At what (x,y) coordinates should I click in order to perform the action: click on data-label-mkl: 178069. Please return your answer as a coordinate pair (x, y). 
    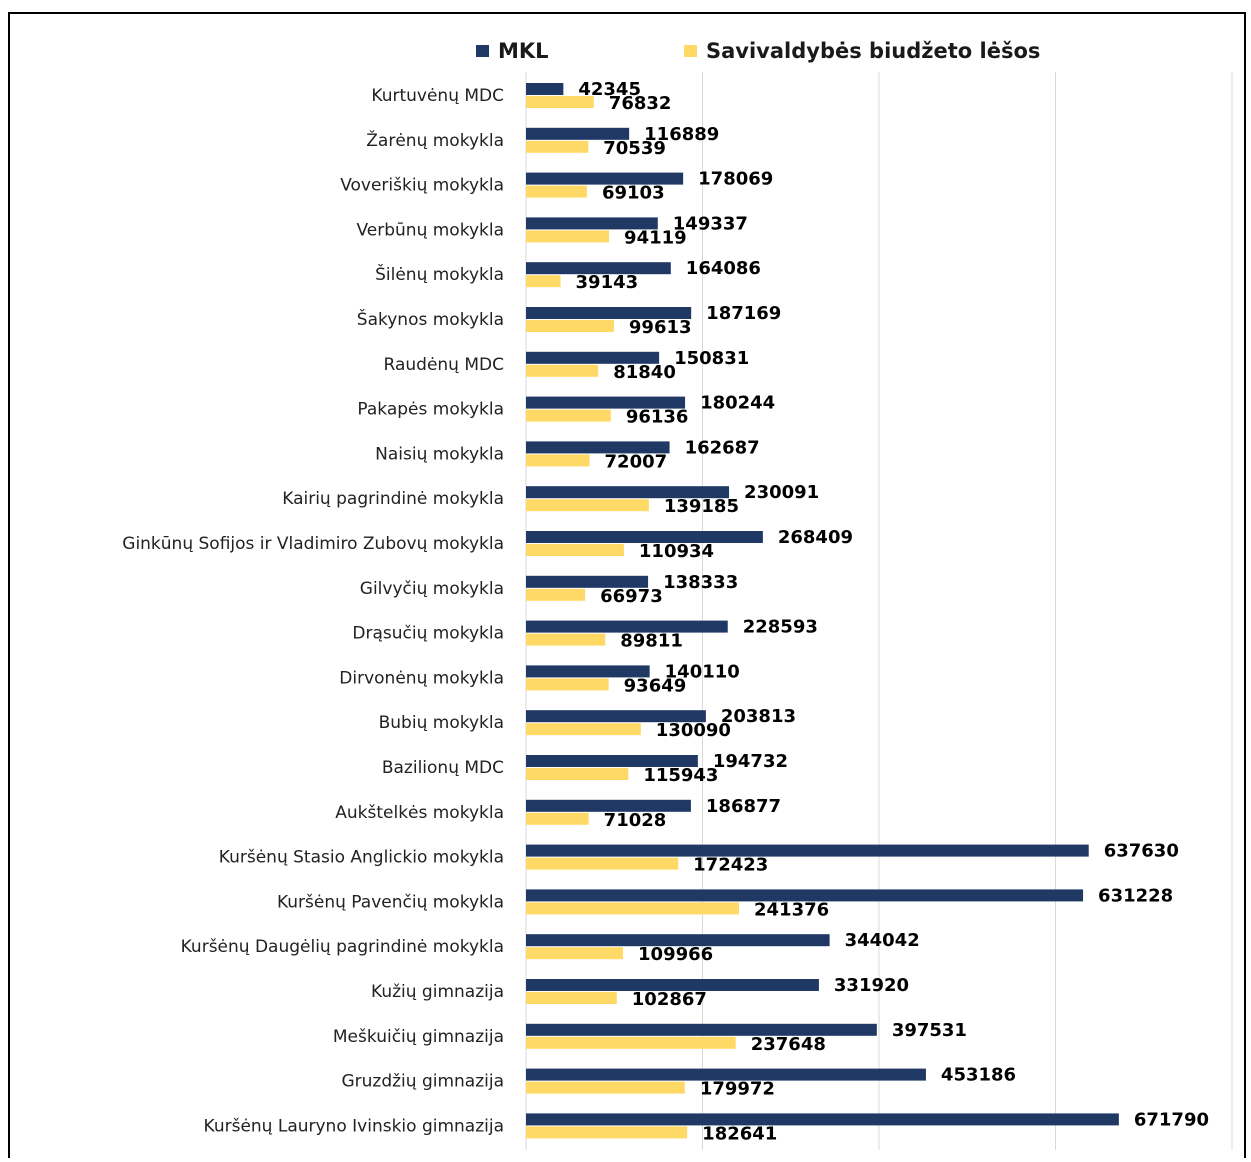
    Looking at the image, I should click on (735, 179).